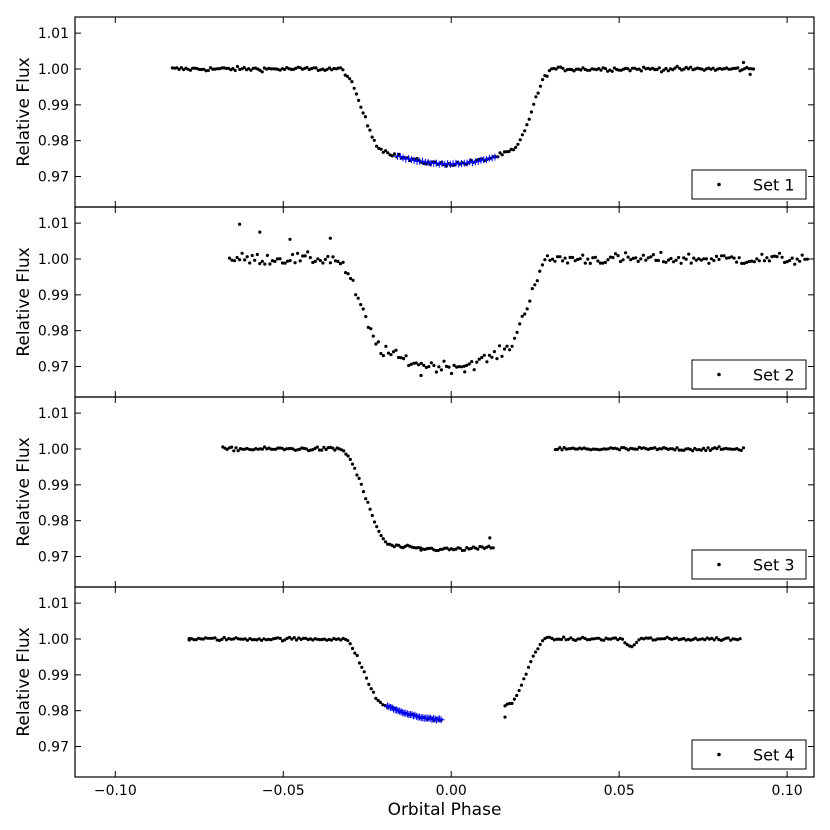 This screenshot has width=830, height=830. Describe the element at coordinates (774, 565) in the screenshot. I see `legend-label: Set 3` at that location.